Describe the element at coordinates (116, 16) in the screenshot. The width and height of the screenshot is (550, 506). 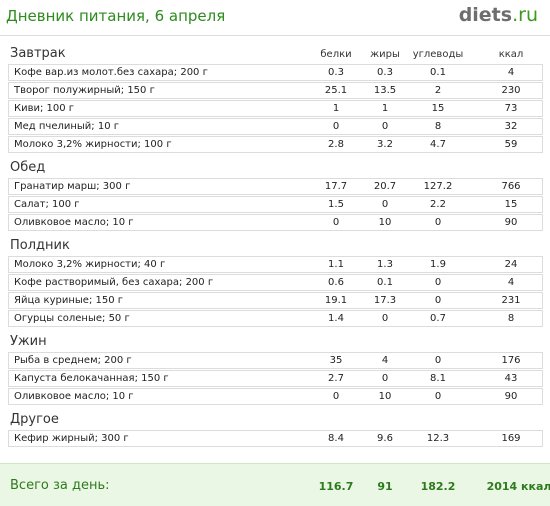
I see `title: Дневник питания, 6 апреля` at that location.